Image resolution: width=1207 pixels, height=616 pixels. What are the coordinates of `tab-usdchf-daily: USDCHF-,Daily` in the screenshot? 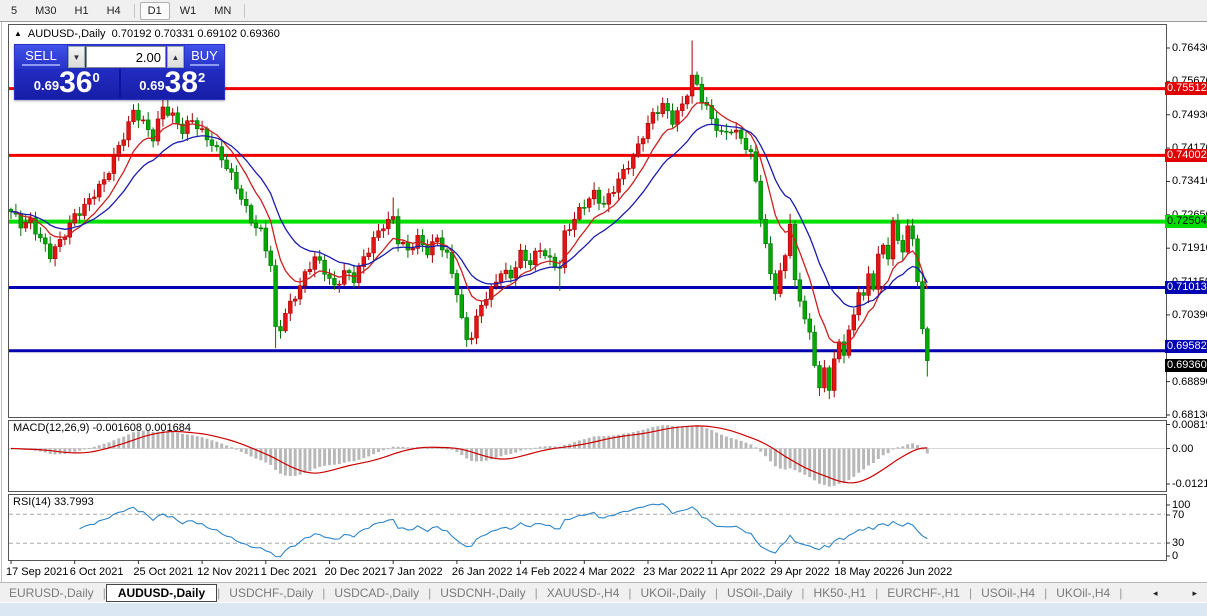 It's located at (271, 593).